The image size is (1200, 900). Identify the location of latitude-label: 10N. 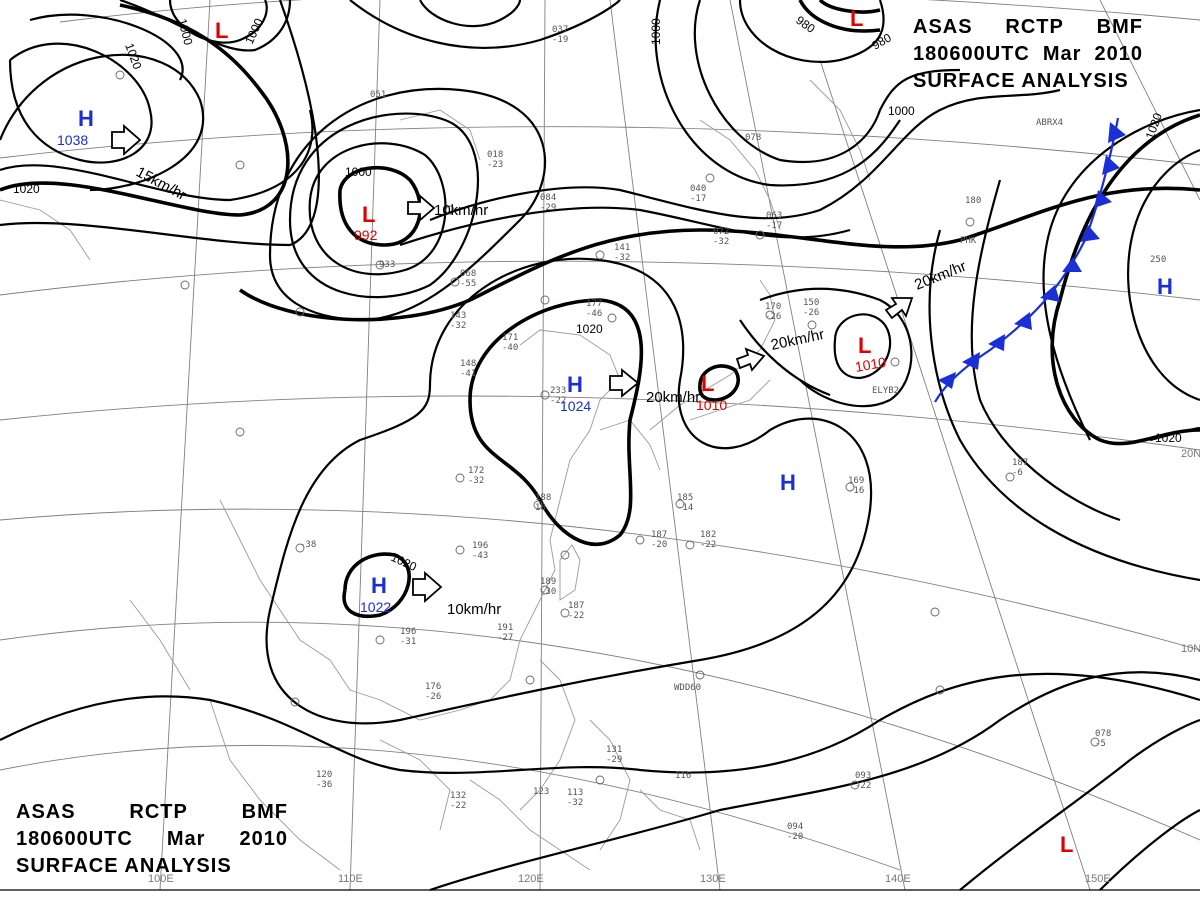
(1190, 649).